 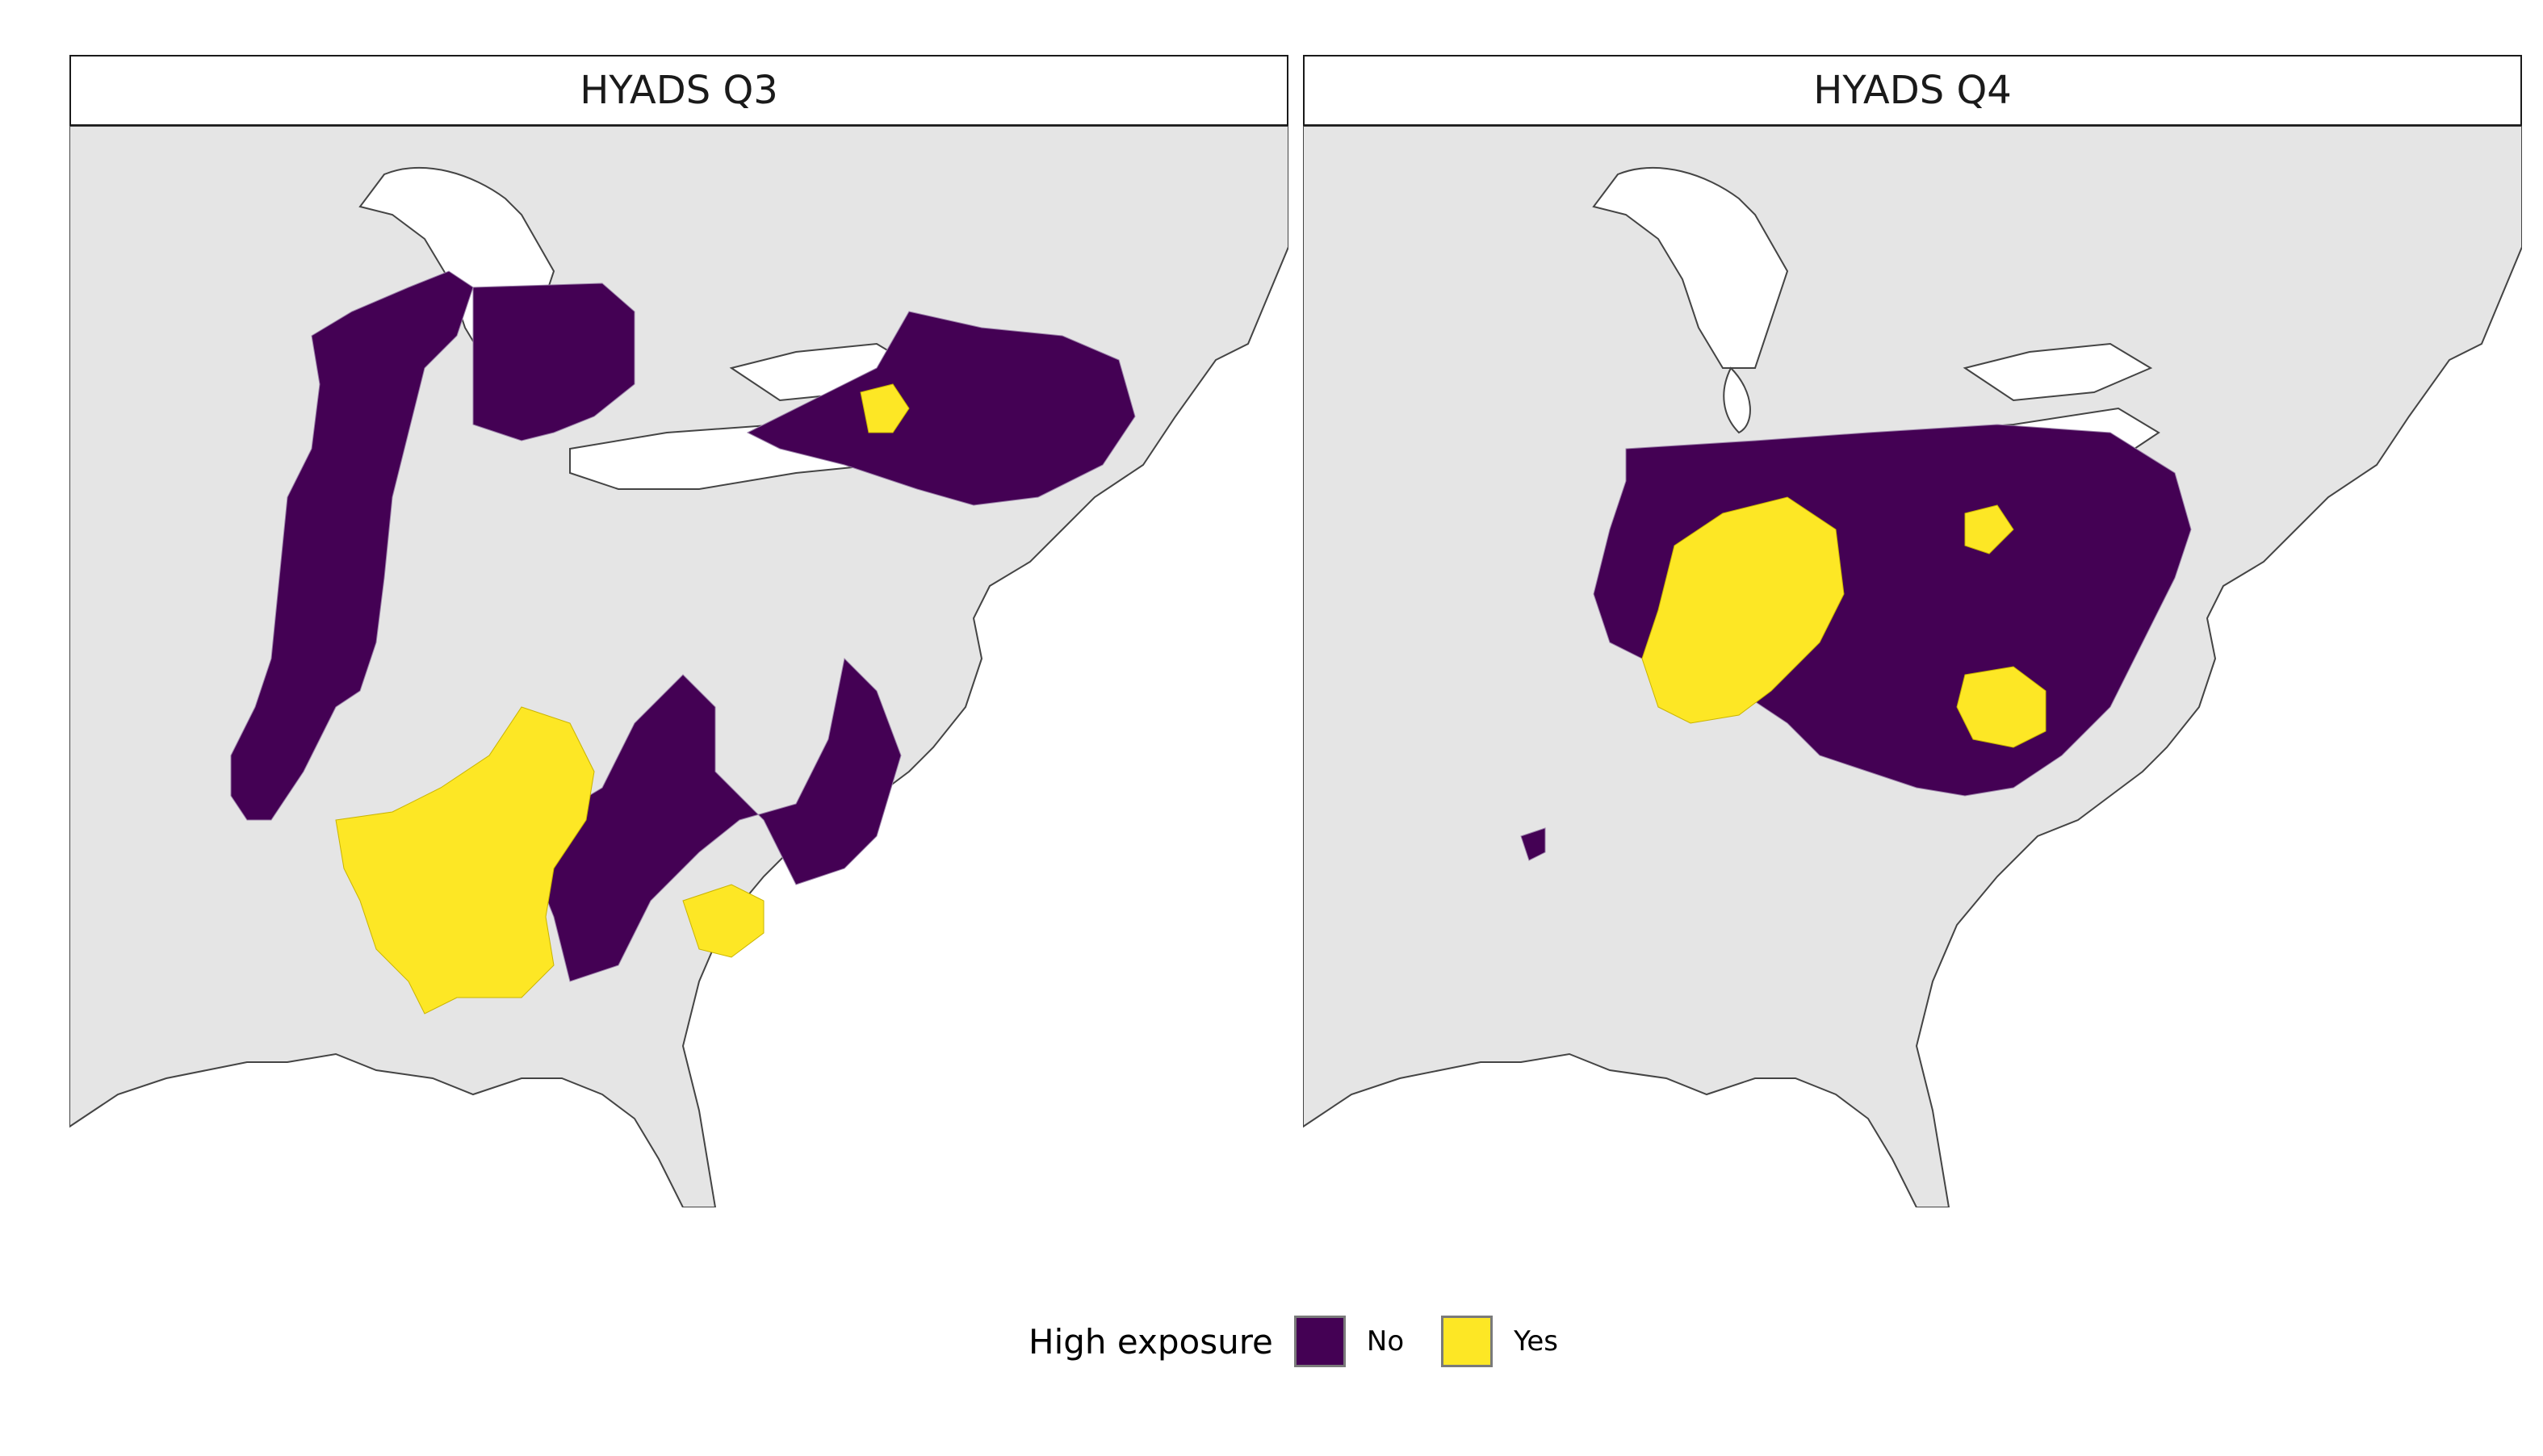 What do you see at coordinates (352, 545) in the screenshot?
I see `region-no-west` at bounding box center [352, 545].